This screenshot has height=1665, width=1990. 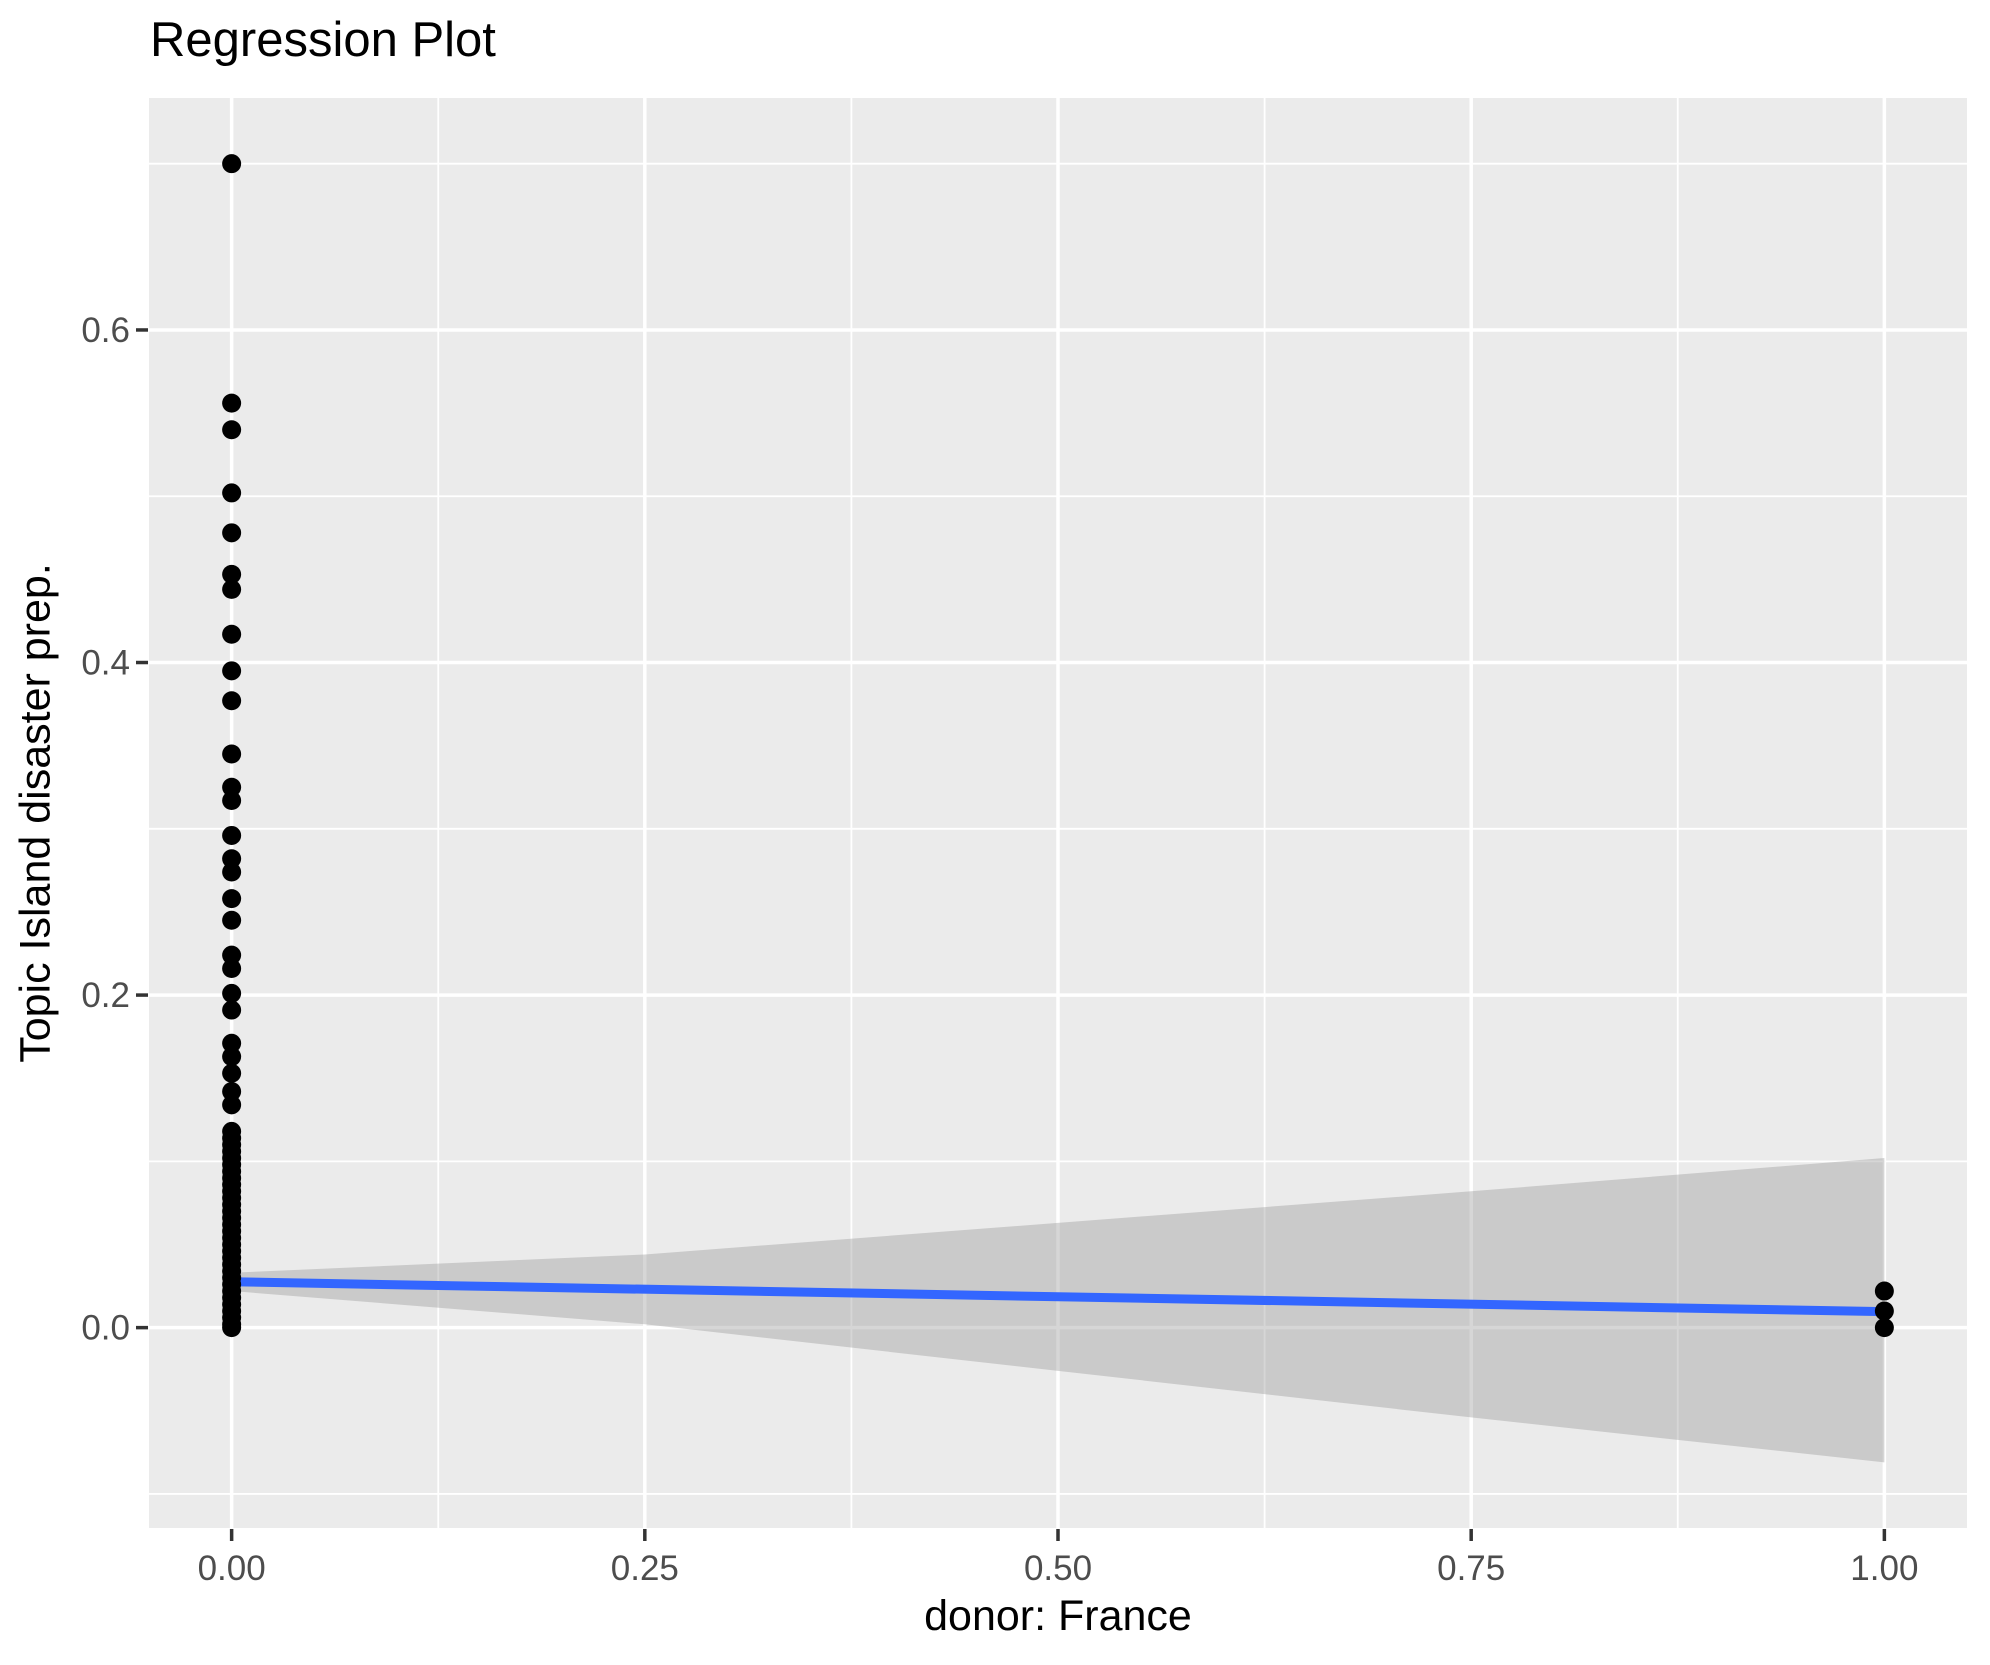 What do you see at coordinates (323, 40) in the screenshot?
I see `plot-title: Regression Plot` at bounding box center [323, 40].